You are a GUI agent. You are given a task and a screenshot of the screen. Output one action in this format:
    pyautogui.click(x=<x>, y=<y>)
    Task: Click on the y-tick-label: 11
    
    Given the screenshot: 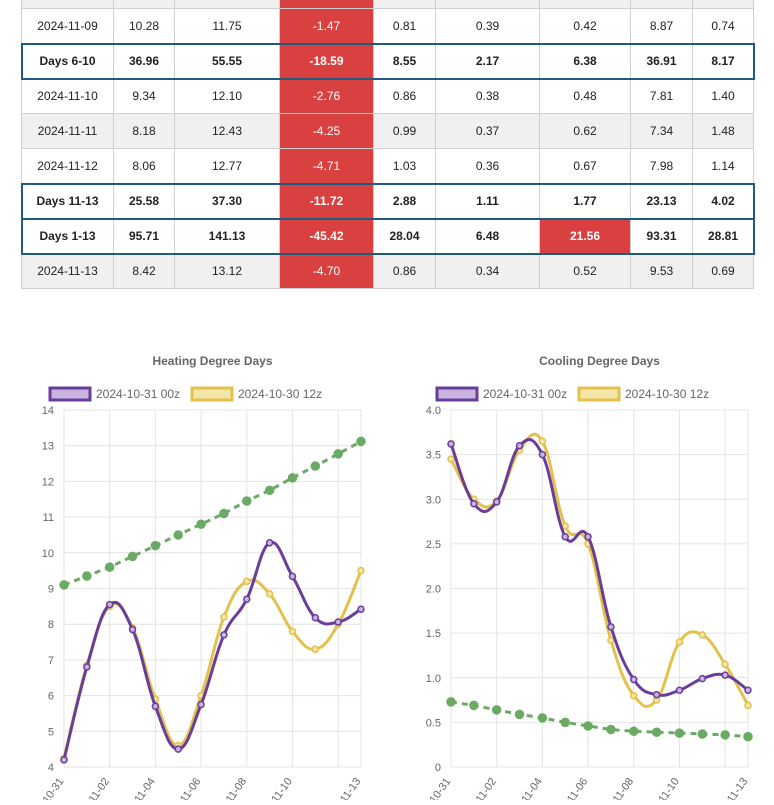 What is the action you would take?
    pyautogui.click(x=48, y=518)
    